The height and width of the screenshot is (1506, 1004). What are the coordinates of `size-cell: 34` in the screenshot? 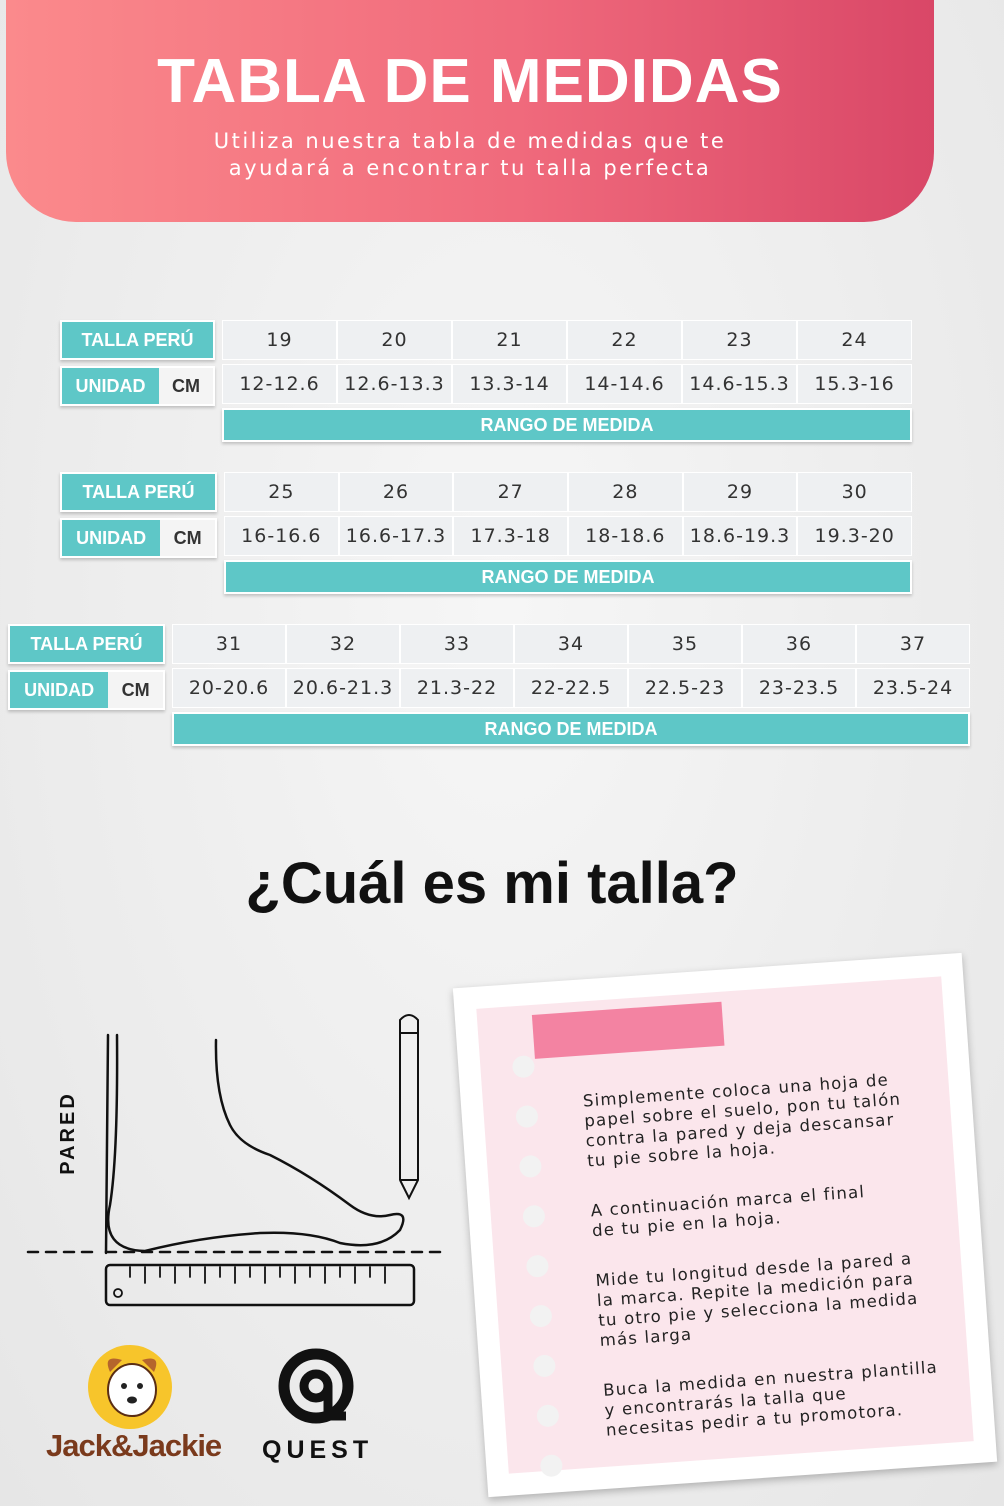 It's located at (571, 644).